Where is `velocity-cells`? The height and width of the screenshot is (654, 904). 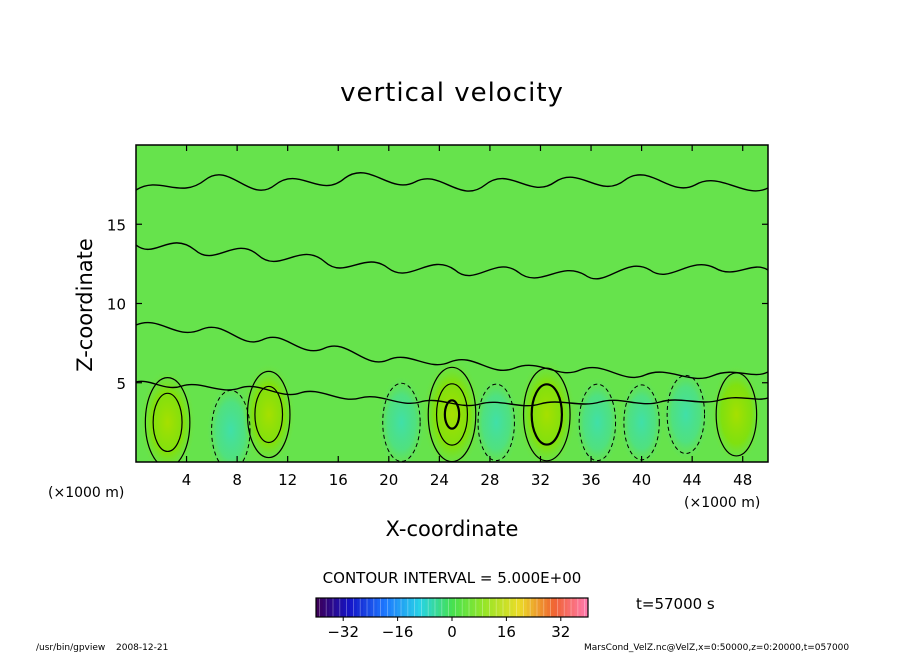
velocity-cells is located at coordinates (450, 410).